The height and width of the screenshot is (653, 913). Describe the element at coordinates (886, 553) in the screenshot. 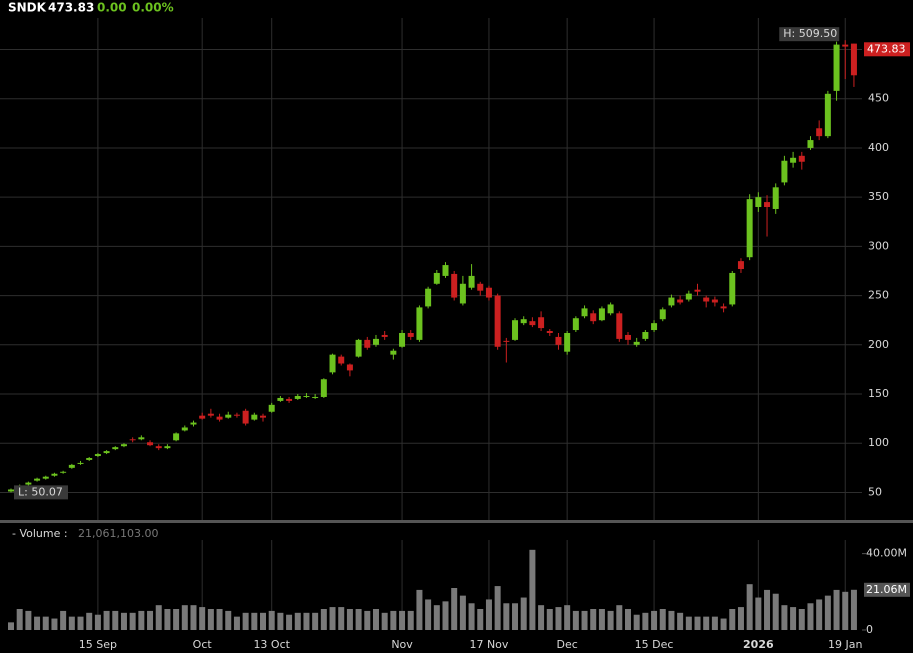

I see `y-tick-label: 40.00M` at that location.